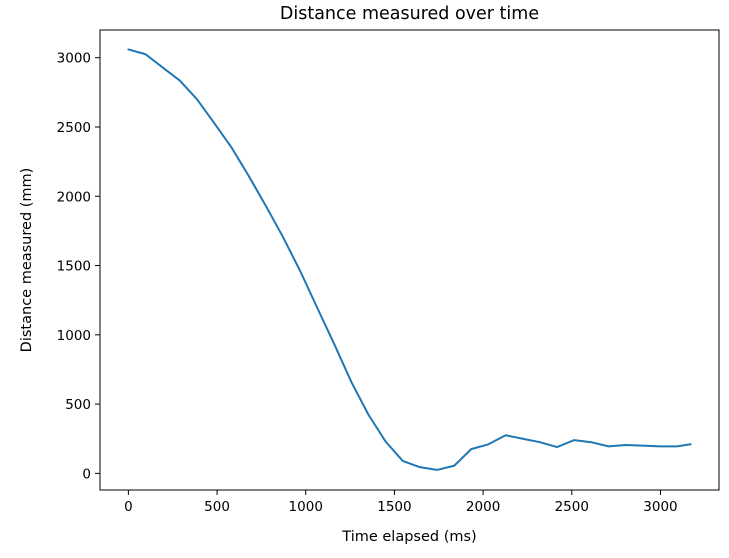 This screenshot has width=729, height=558. Describe the element at coordinates (78, 405) in the screenshot. I see `y-tick-label: 500` at that location.